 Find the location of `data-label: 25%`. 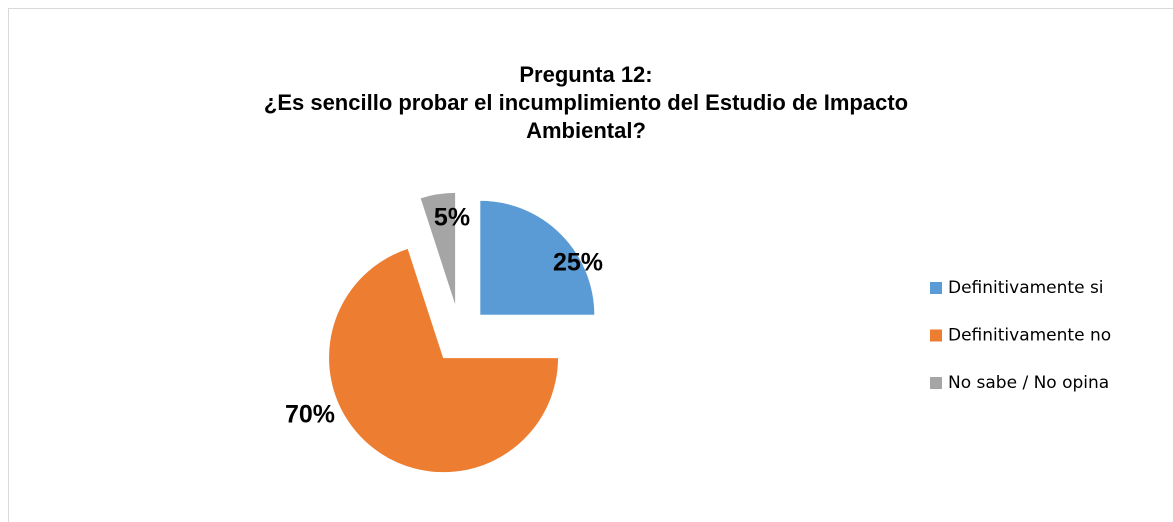

data-label: 25% is located at coordinates (578, 263).